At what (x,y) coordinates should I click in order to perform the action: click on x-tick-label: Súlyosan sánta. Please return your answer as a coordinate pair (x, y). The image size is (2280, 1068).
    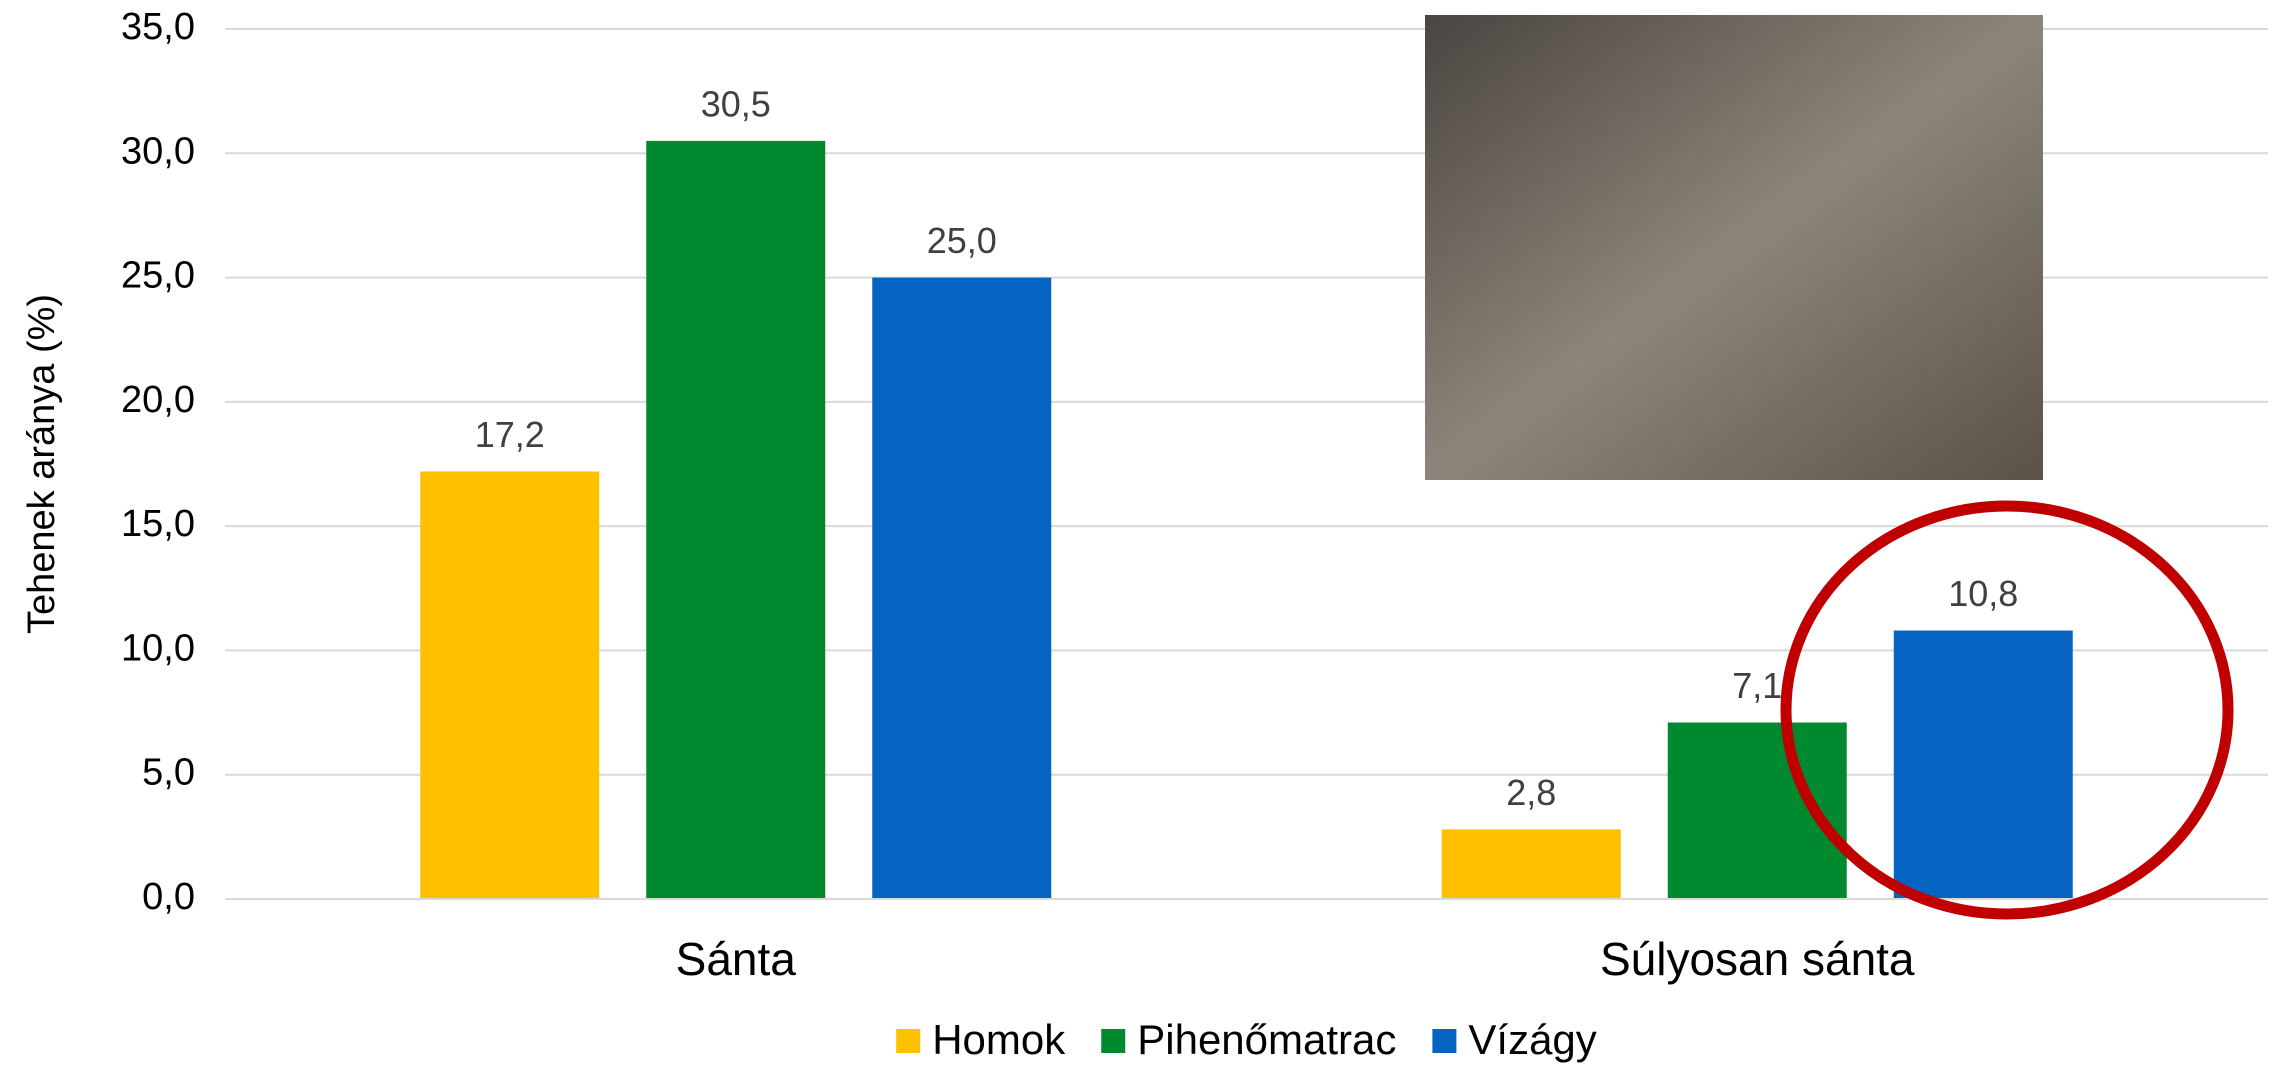
    Looking at the image, I should click on (1757, 959).